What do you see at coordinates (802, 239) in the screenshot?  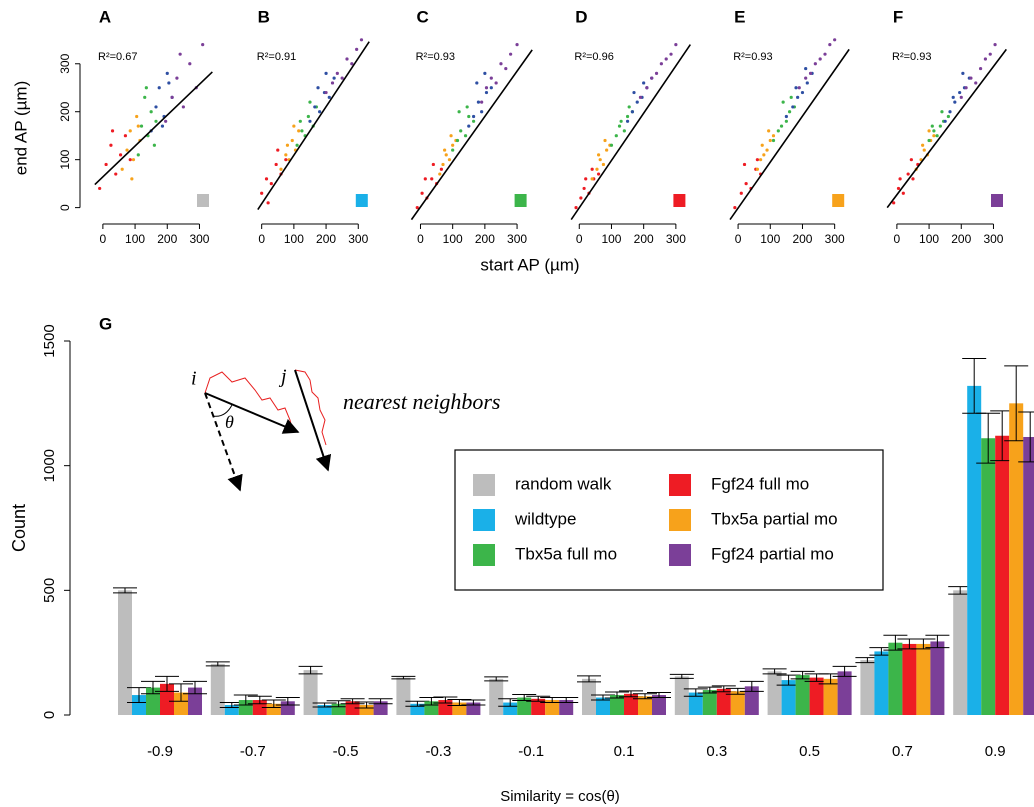 I see `x-tick-label: 200` at bounding box center [802, 239].